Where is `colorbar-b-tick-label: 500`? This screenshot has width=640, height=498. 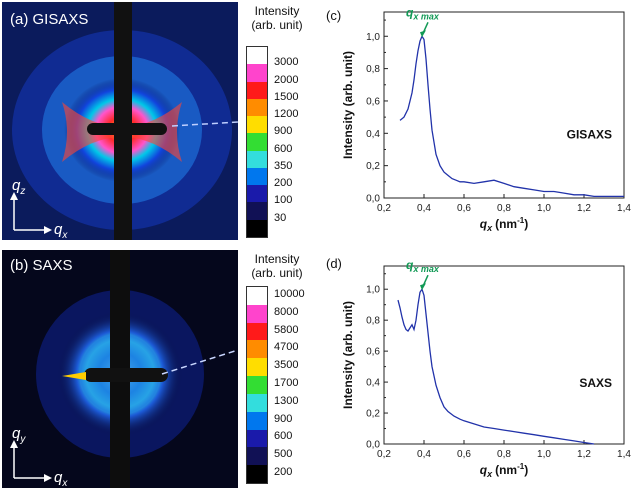
colorbar-b-tick-label: 500 is located at coordinates (283, 454).